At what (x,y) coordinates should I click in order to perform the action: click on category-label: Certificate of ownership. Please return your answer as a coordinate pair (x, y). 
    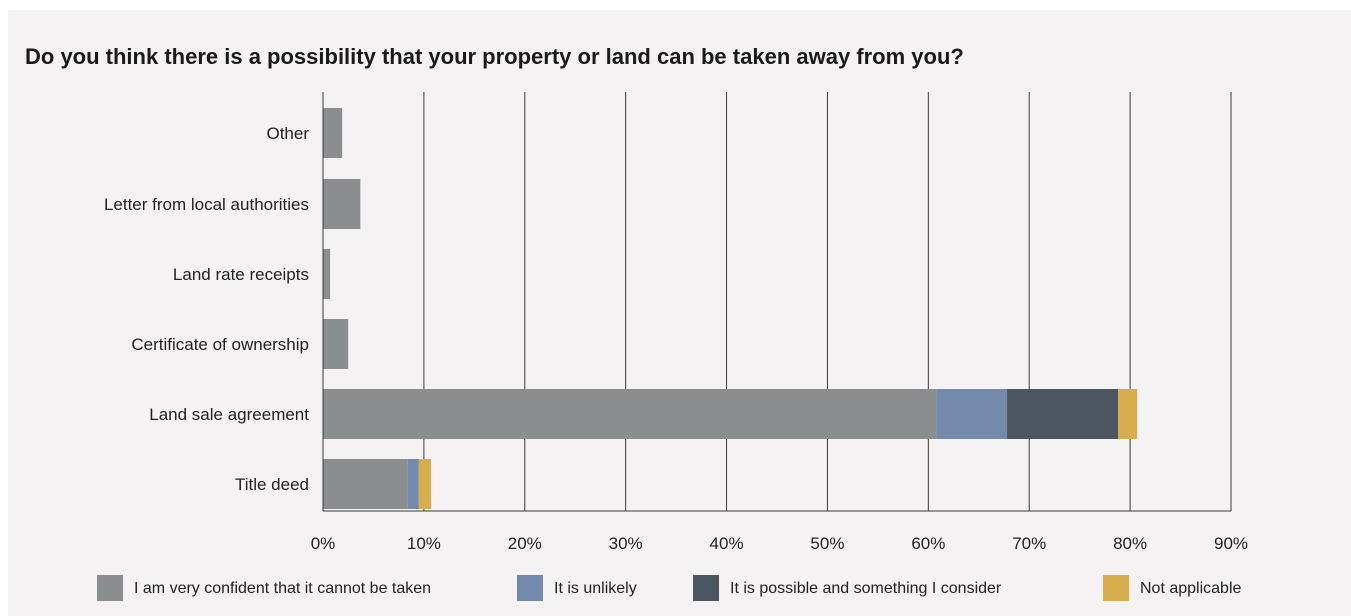
    Looking at the image, I should click on (220, 344).